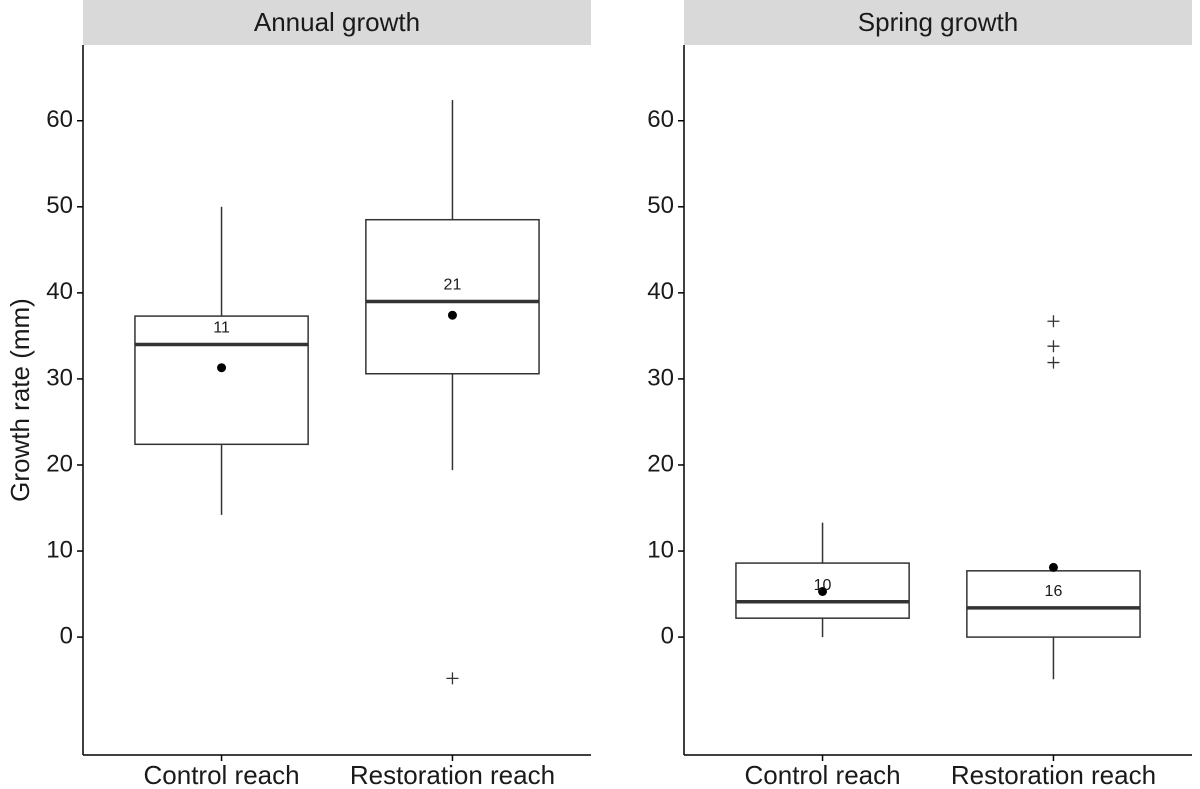 This screenshot has height=789, width=1200. I want to click on facet-title: Spring growth, so click(938, 22).